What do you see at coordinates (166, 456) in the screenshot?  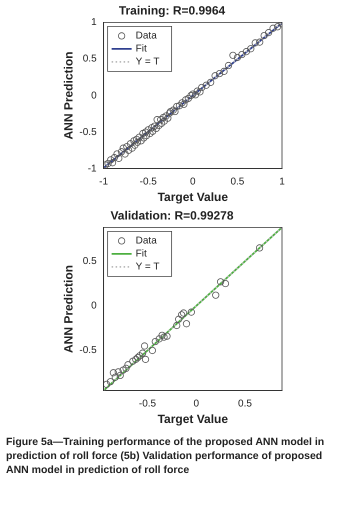 I see `caption: Figure 5a—Training performance of the proposed ANN model in prediction of roll force (5b) Validation performance of proposed ANN model in prediction of roll force` at bounding box center [166, 456].